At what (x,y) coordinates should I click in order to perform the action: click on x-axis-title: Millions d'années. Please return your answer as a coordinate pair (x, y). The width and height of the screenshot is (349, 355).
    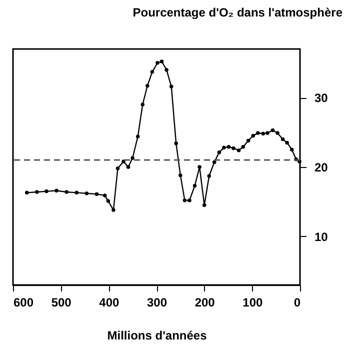
    Looking at the image, I should click on (157, 335).